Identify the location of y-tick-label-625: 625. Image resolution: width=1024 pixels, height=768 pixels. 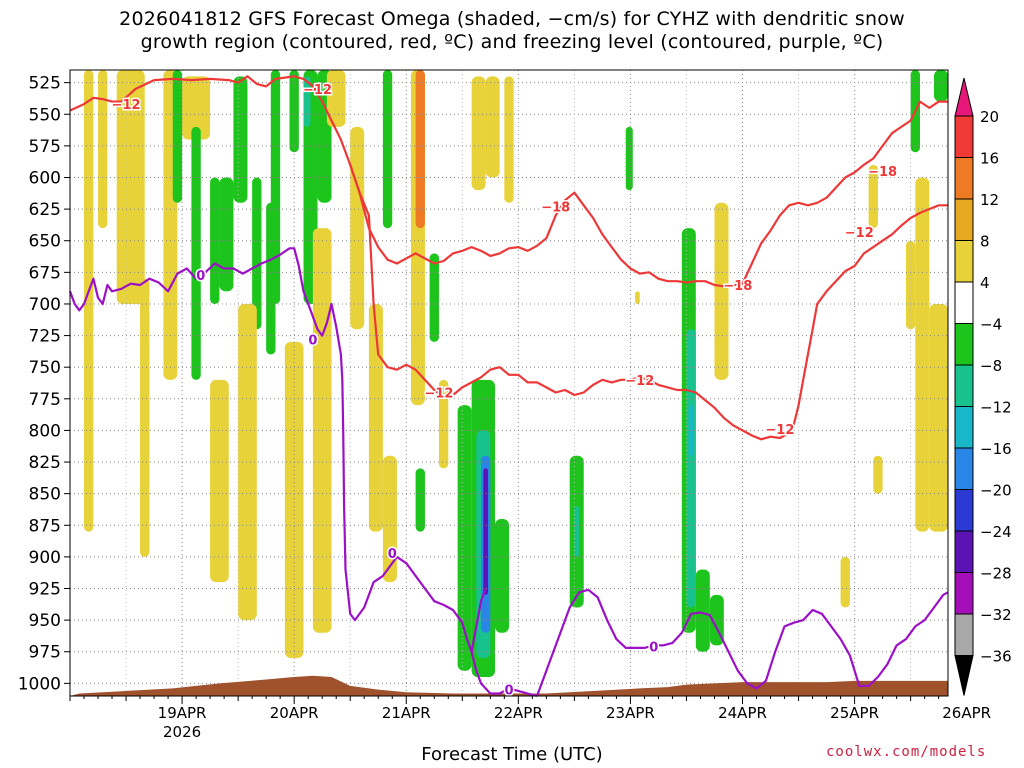
(45, 210).